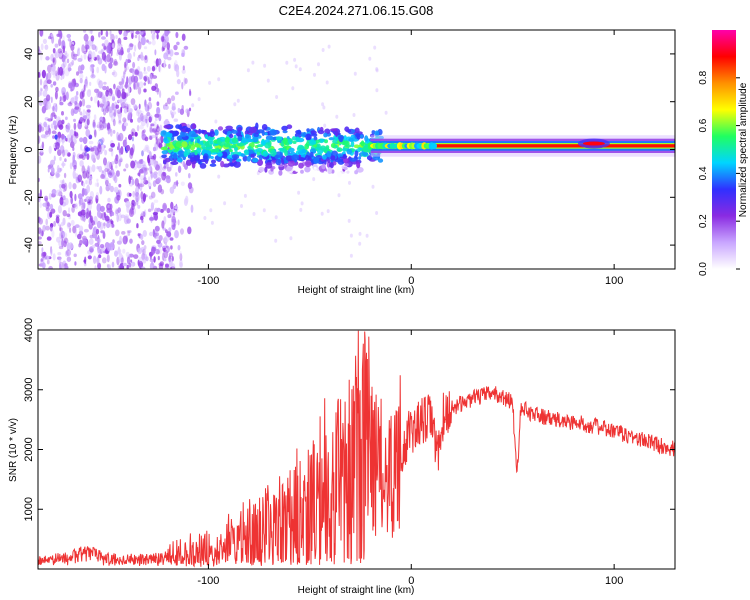 The height and width of the screenshot is (600, 750). What do you see at coordinates (29, 390) in the screenshot?
I see `y-tick-label: 3000` at bounding box center [29, 390].